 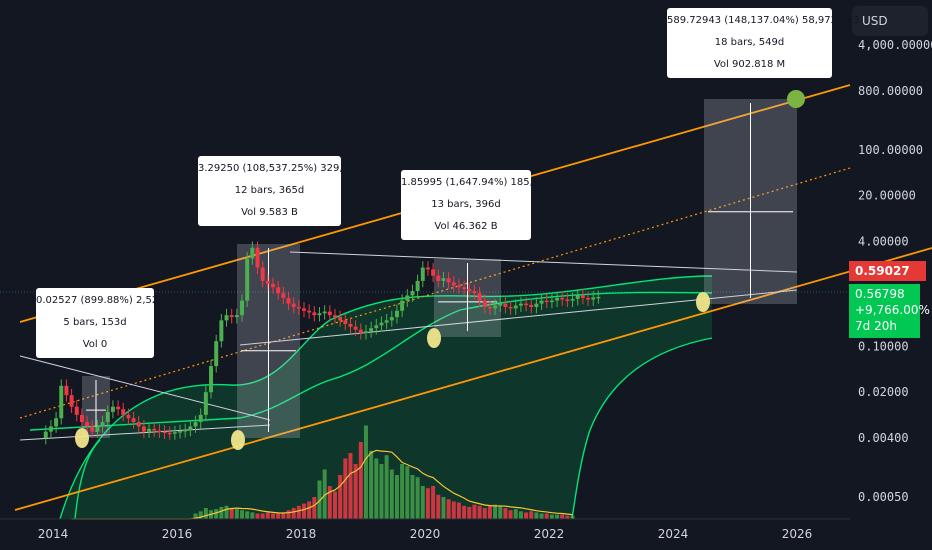 What do you see at coordinates (95, 322) in the screenshot?
I see `annotation-line: 5 bars, 153d` at bounding box center [95, 322].